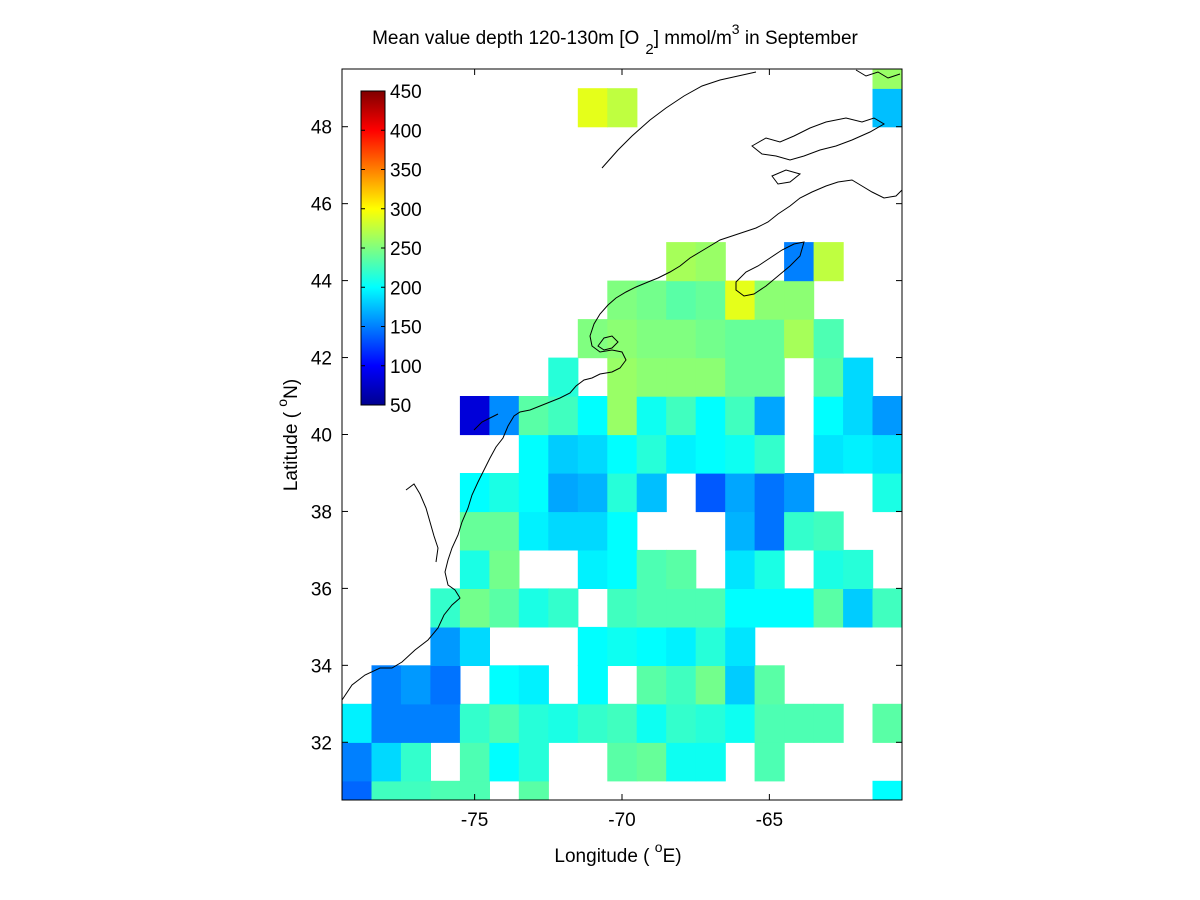 This screenshot has width=1200, height=900. I want to click on colorbar-tick-label: 150, so click(406, 328).